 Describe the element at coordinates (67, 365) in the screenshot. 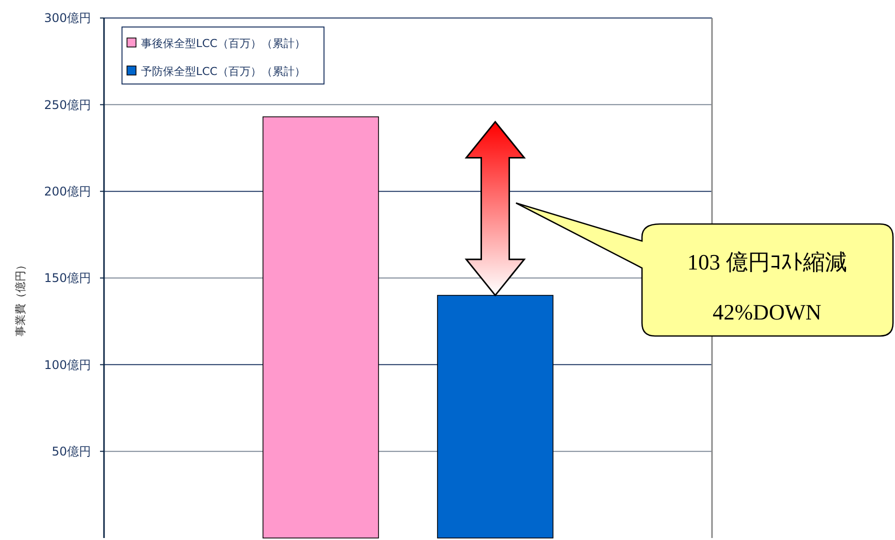

I see `y-tick-label: 100億円` at that location.